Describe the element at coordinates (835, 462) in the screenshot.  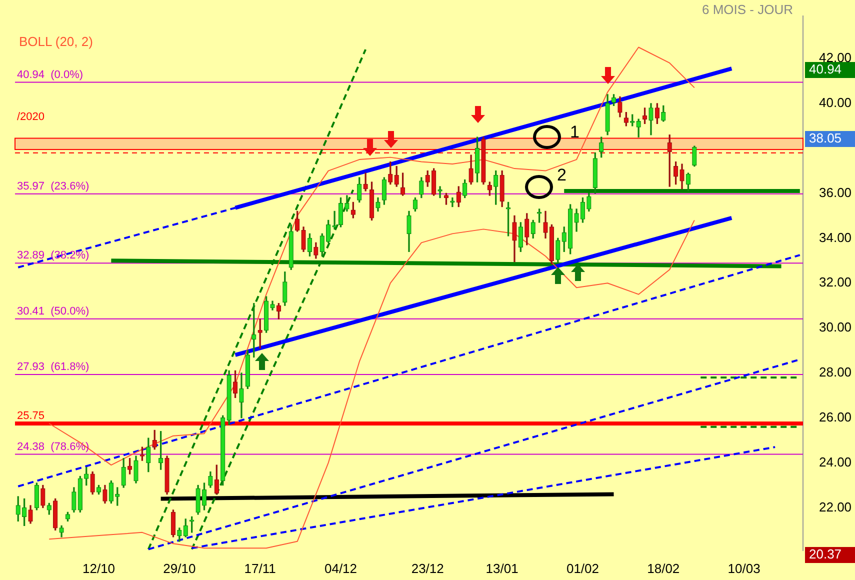
I see `y-tick-label: 24.00` at that location.